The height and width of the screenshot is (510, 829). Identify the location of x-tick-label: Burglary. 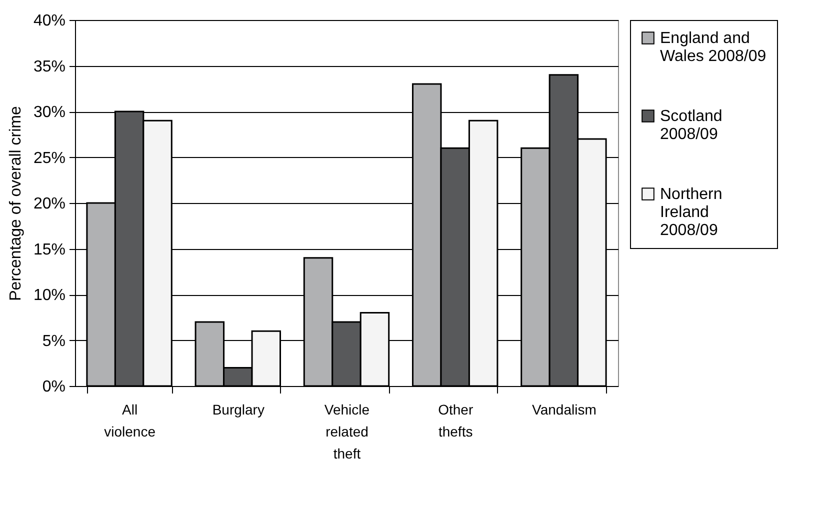
(238, 410).